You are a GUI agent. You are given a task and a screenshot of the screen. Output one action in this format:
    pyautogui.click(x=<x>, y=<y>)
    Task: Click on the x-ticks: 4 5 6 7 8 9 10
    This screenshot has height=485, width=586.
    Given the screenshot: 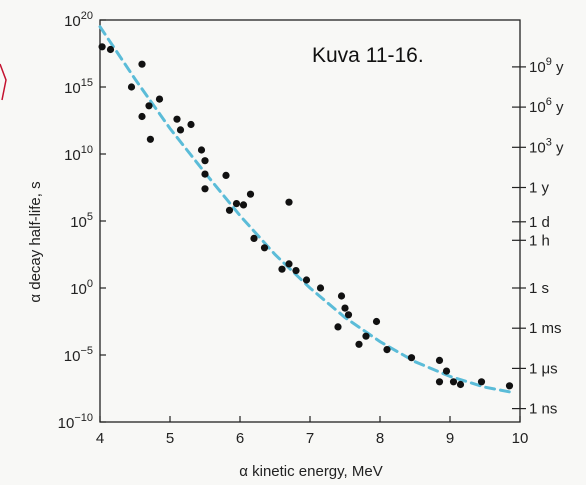 What is the action you would take?
    pyautogui.click(x=312, y=431)
    